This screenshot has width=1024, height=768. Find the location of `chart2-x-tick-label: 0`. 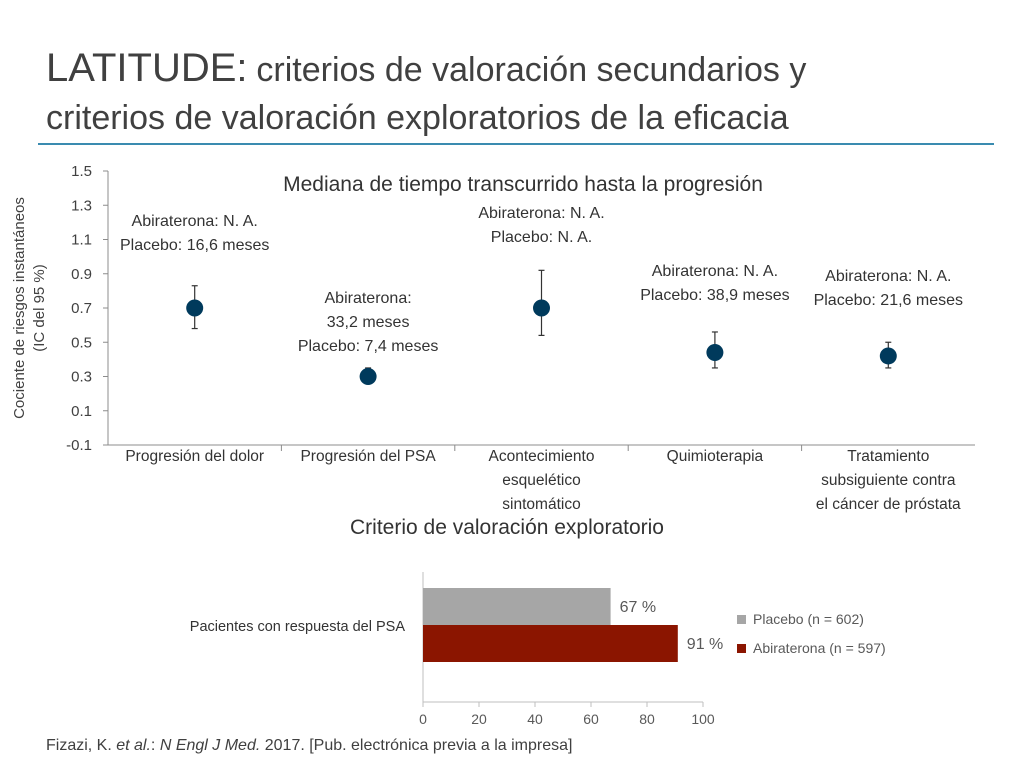

chart2-x-tick-label: 0 is located at coordinates (423, 719).